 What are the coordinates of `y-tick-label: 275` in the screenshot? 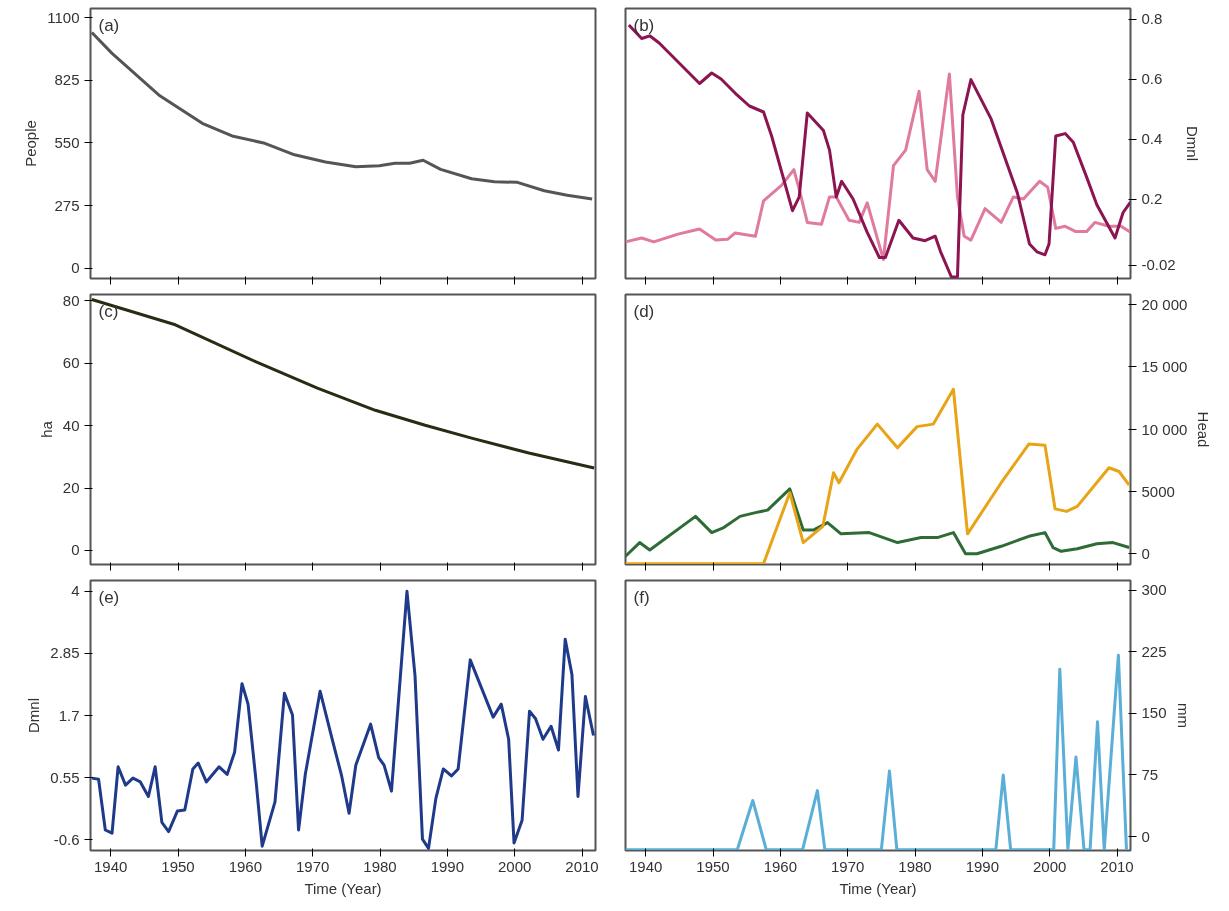 It's located at (67, 205).